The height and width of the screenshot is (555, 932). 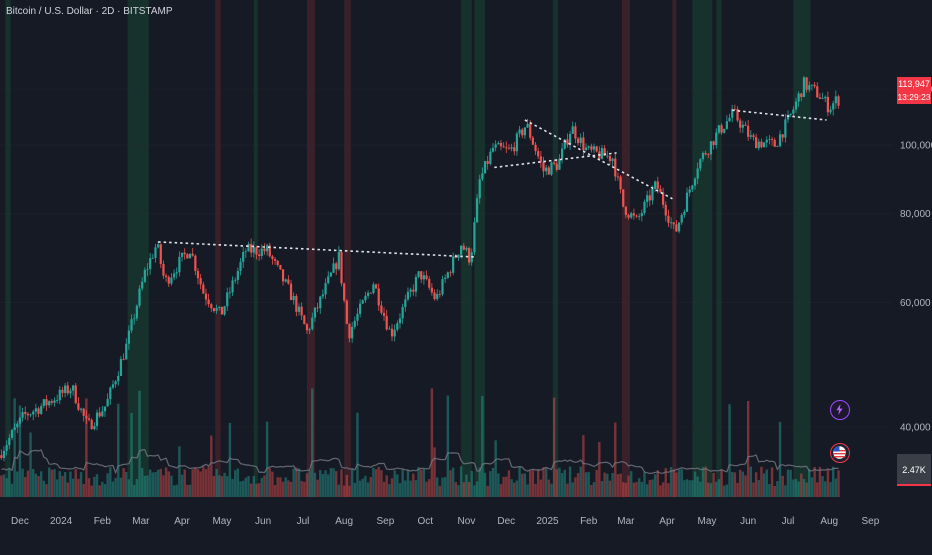 I want to click on x-tick-label: Aug, so click(x=829, y=521).